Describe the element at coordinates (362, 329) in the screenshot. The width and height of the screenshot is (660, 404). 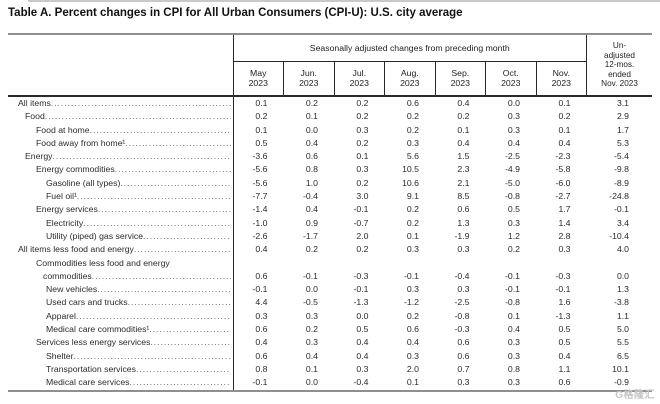
I see `value-cell-jul: 0.5` at that location.